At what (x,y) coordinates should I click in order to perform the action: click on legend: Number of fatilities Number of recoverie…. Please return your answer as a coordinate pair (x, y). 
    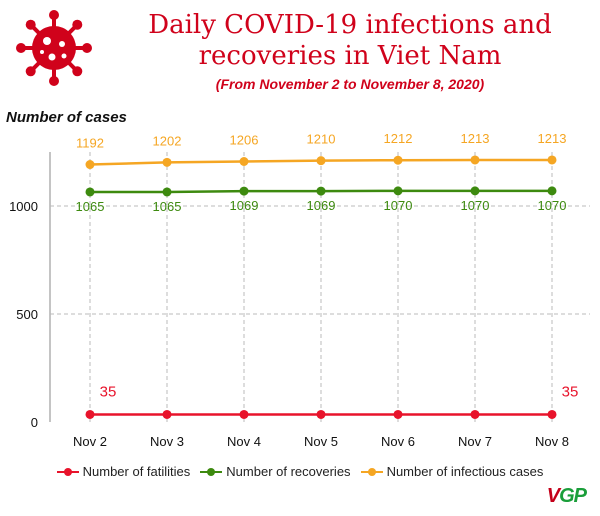
    Looking at the image, I should click on (300, 471).